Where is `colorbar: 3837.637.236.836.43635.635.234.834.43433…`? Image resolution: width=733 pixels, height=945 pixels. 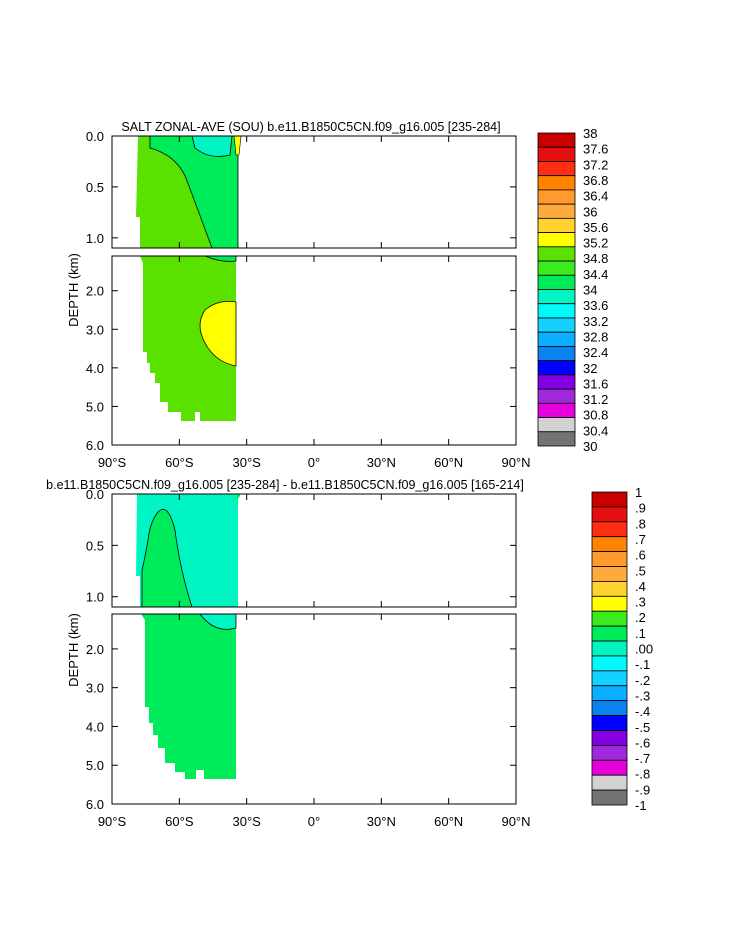
colorbar: 3837.637.236.836.43635.635.234.834.43433… is located at coordinates (572, 290).